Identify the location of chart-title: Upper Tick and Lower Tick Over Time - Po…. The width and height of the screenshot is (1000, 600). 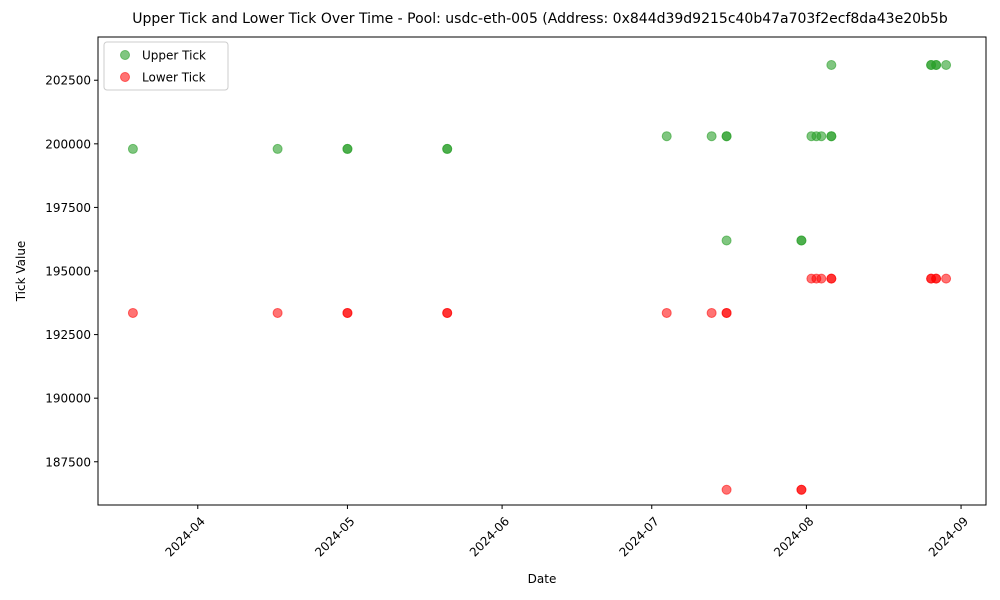
(540, 19).